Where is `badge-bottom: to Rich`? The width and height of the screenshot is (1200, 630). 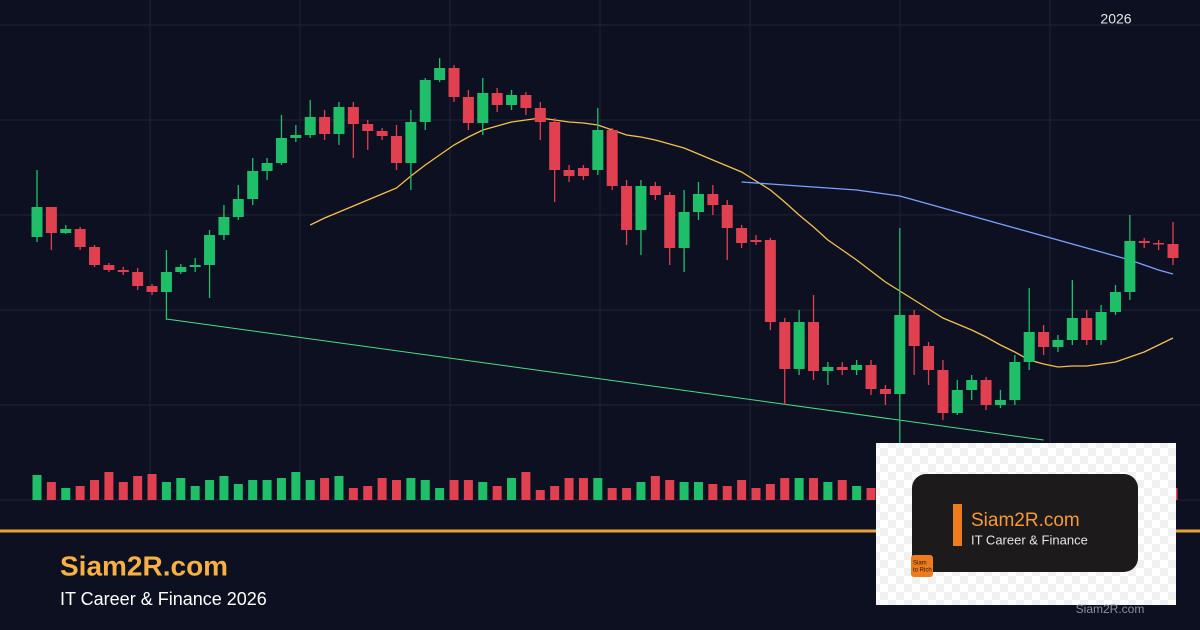 badge-bottom: to Rich is located at coordinates (922, 571).